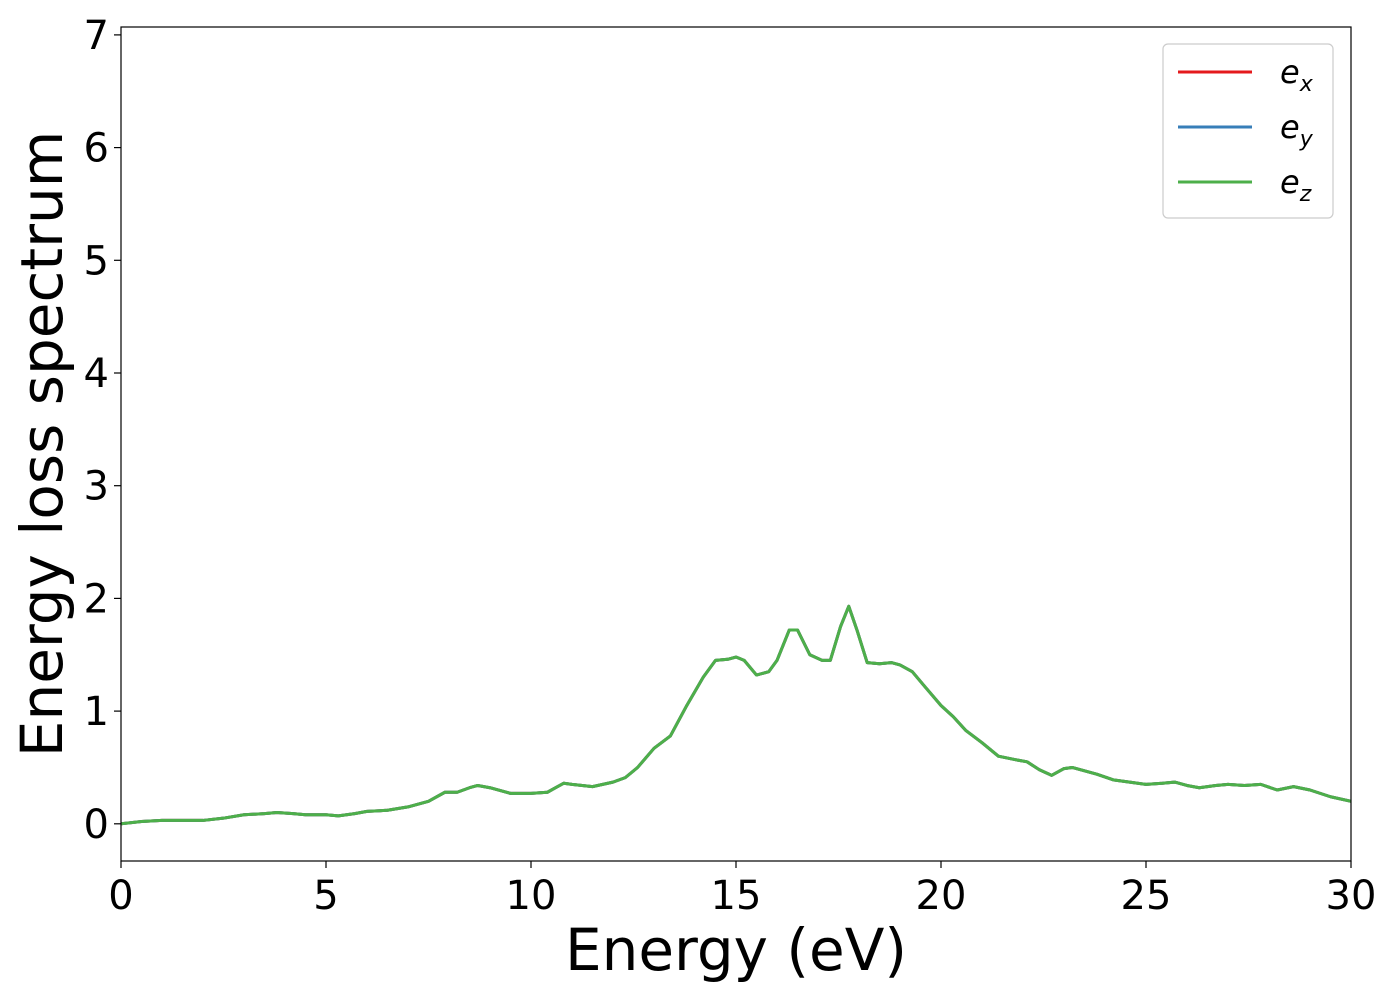 Image resolution: width=1400 pixels, height=1000 pixels. Describe the element at coordinates (96, 712) in the screenshot. I see `y-tick-label: 1` at that location.